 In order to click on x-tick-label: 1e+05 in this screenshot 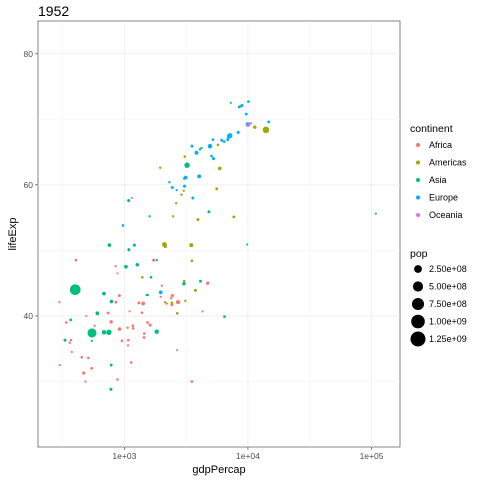, I will do `click(372, 456)`.